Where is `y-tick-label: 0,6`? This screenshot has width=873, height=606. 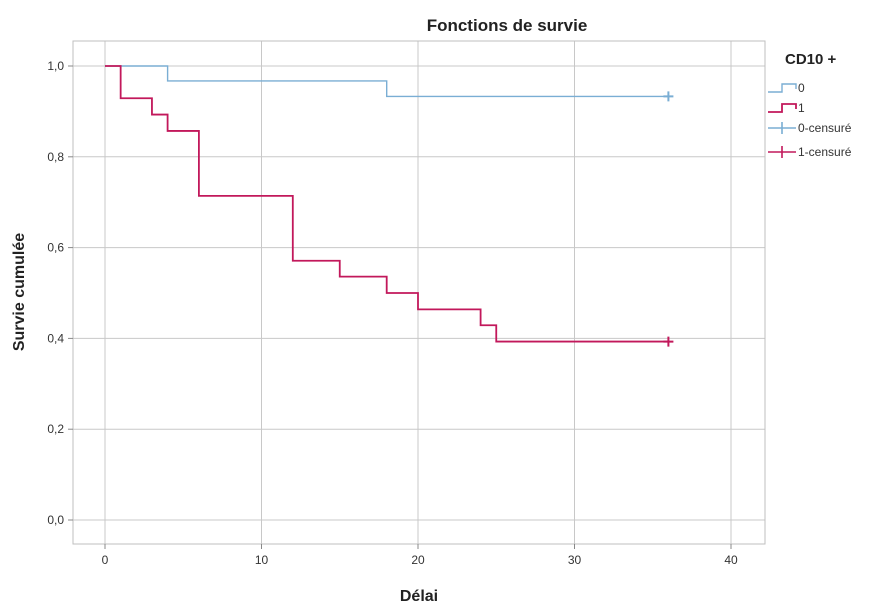
y-tick-label: 0,6 is located at coordinates (55, 248).